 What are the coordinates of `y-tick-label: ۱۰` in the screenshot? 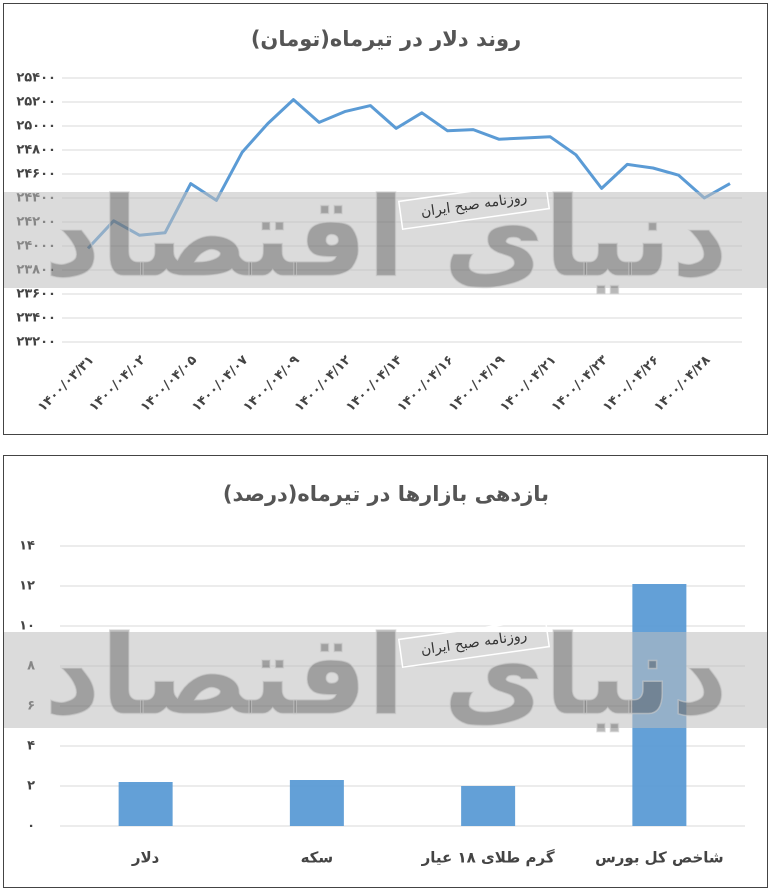 It's located at (27, 626).